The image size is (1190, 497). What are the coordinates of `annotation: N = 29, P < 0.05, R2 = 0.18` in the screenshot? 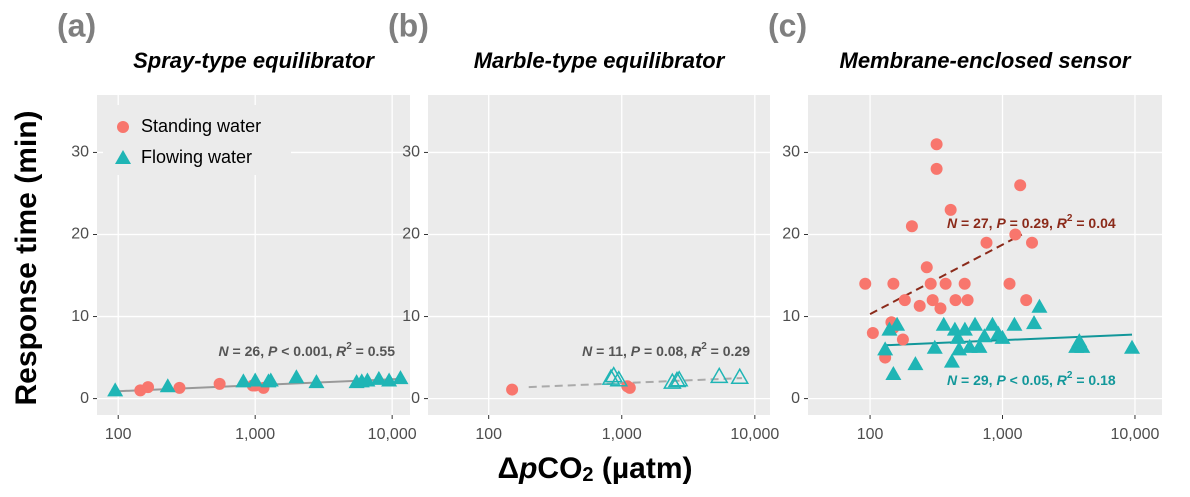 It's located at (1031, 379).